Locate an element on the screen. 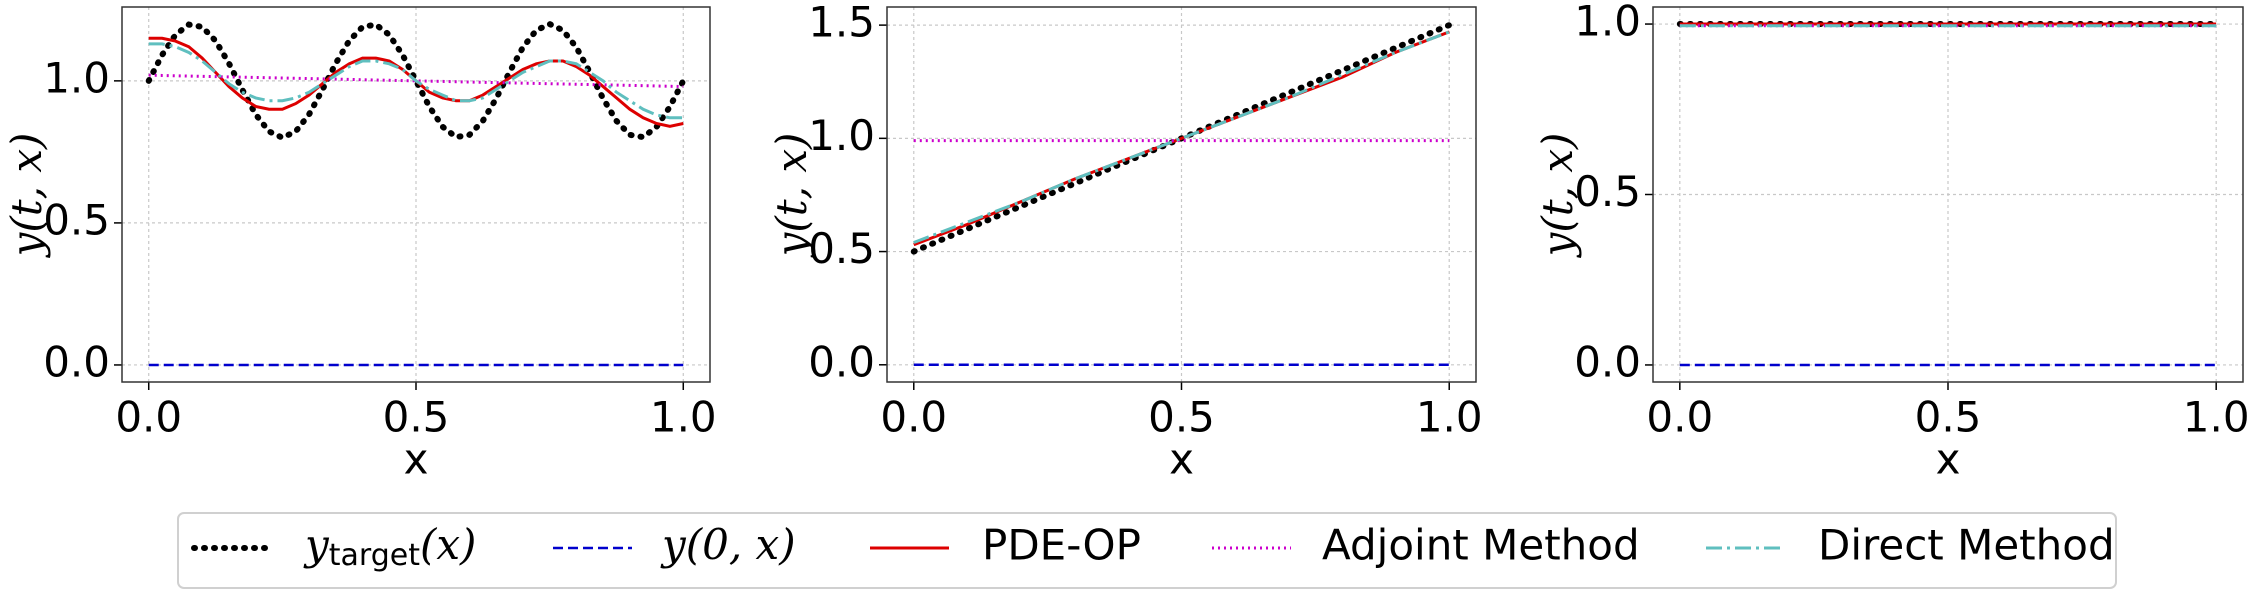  y-tick-label: 1.5 is located at coordinates (841, 23).